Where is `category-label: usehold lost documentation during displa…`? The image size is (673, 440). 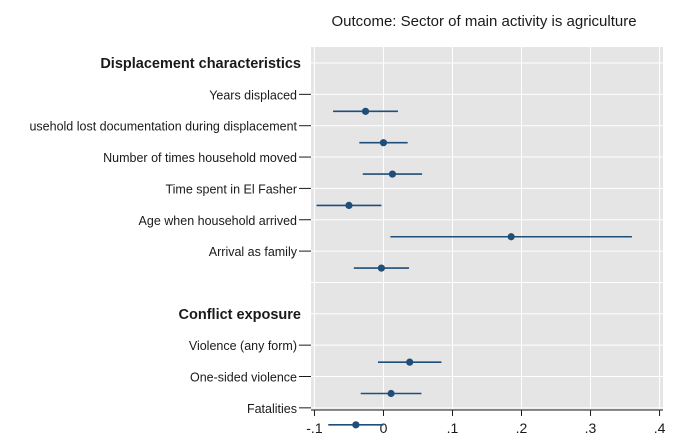 category-label: usehold lost documentation during displa… is located at coordinates (163, 127).